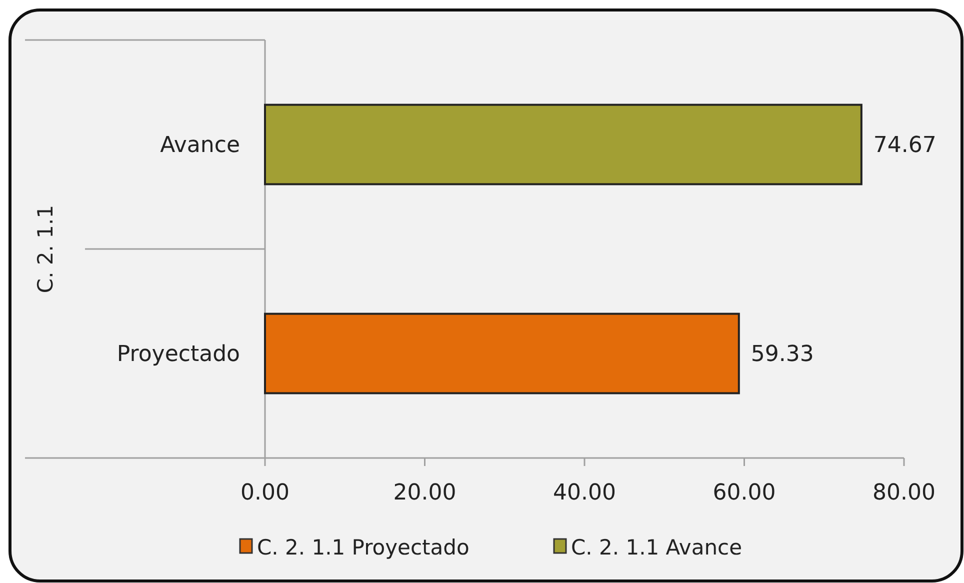 The image size is (964, 583). What do you see at coordinates (782, 355) in the screenshot?
I see `data-label: 59.33` at bounding box center [782, 355].